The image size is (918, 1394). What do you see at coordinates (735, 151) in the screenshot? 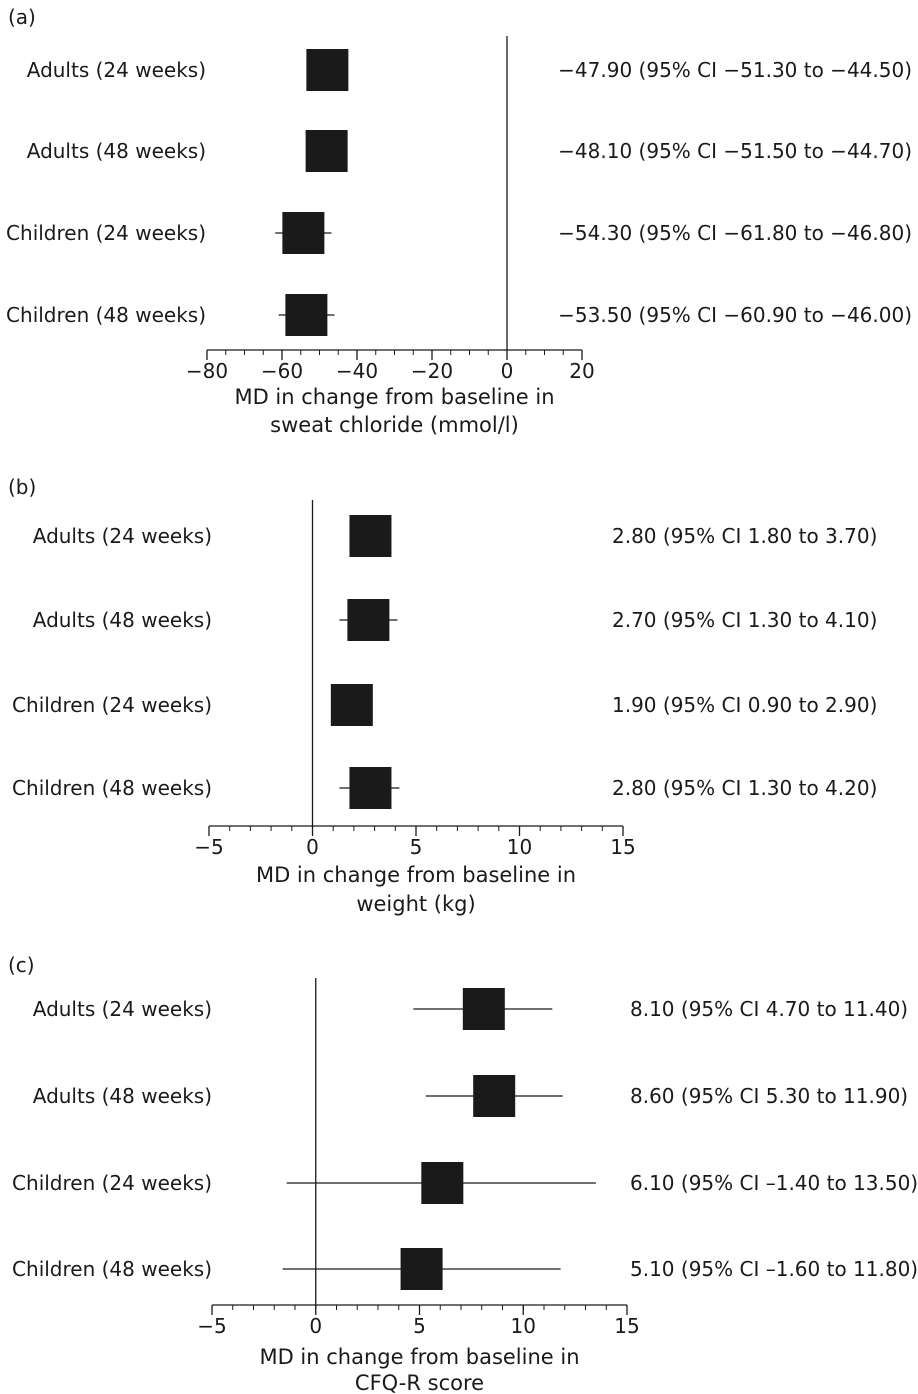
I see `effect-summary-label: −48.10 (95% CI −51.50 to −44.70)` at bounding box center [735, 151].